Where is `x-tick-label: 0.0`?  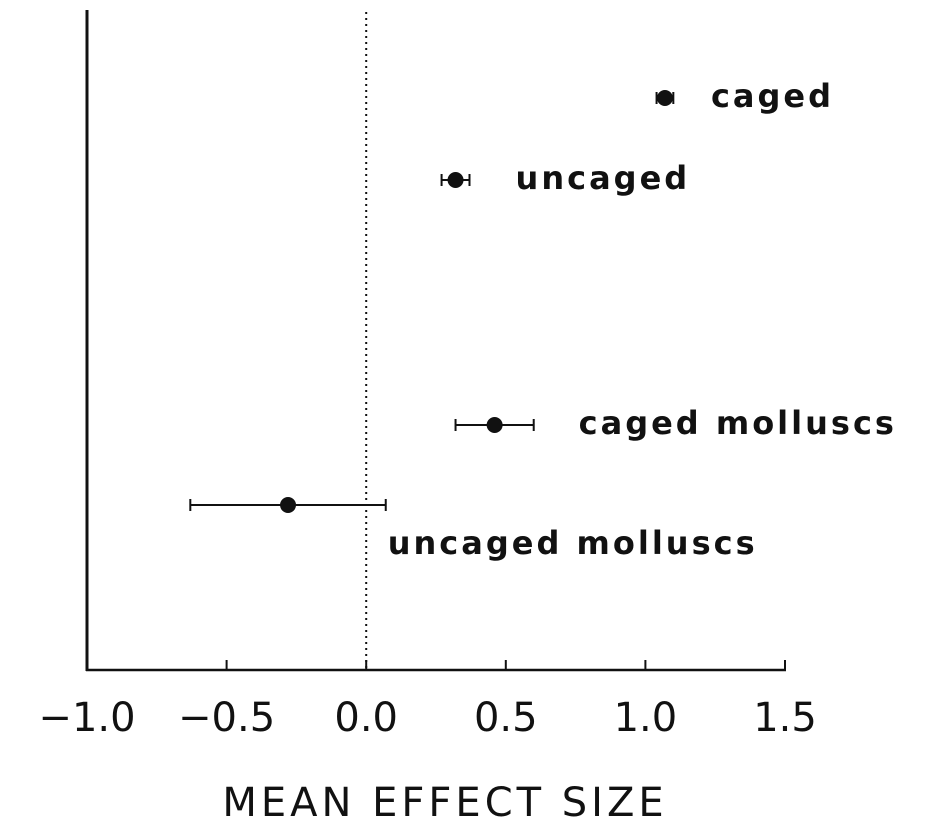 x-tick-label: 0.0 is located at coordinates (366, 718).